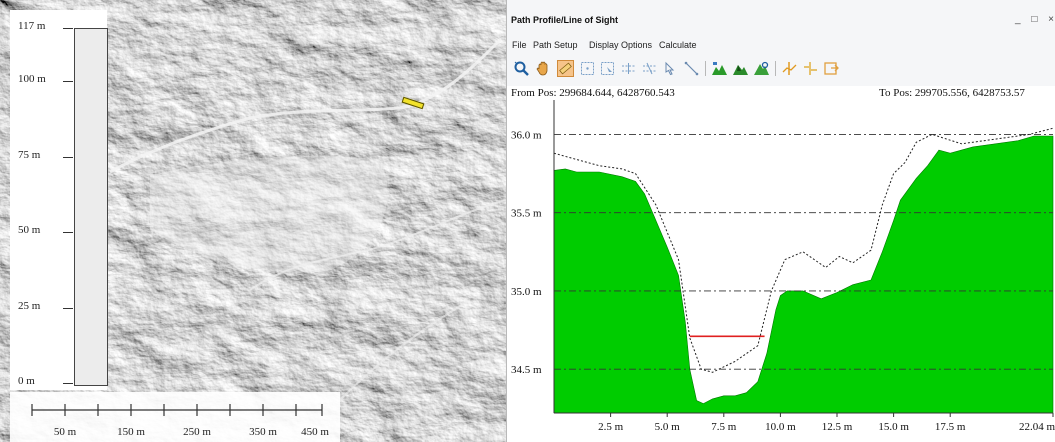  What do you see at coordinates (565, 20) in the screenshot?
I see `window-title: Path Profile/Line of Sight` at bounding box center [565, 20].